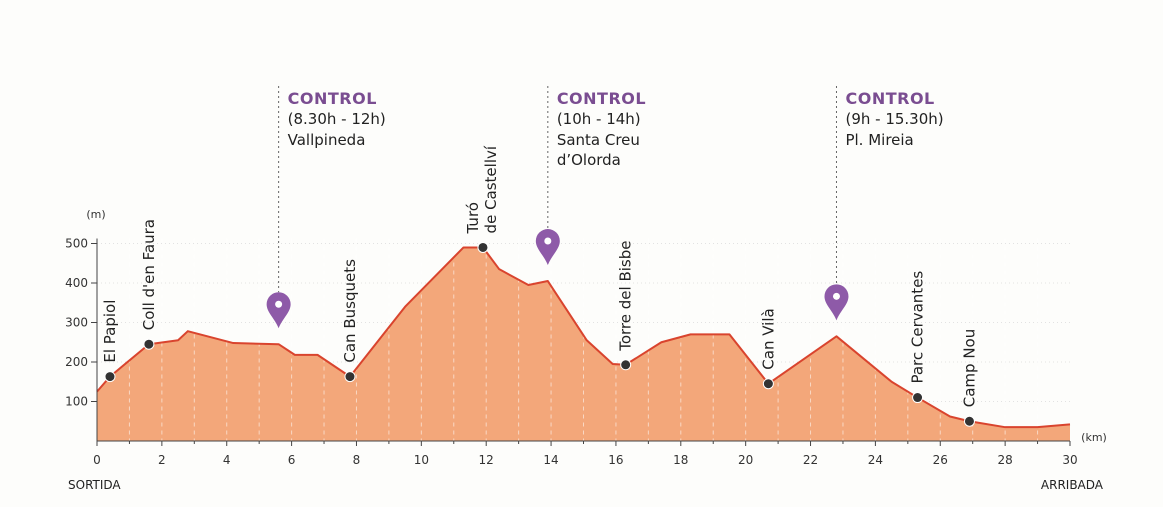 The image size is (1163, 507). I want to click on y-tick-label: 500, so click(76, 244).